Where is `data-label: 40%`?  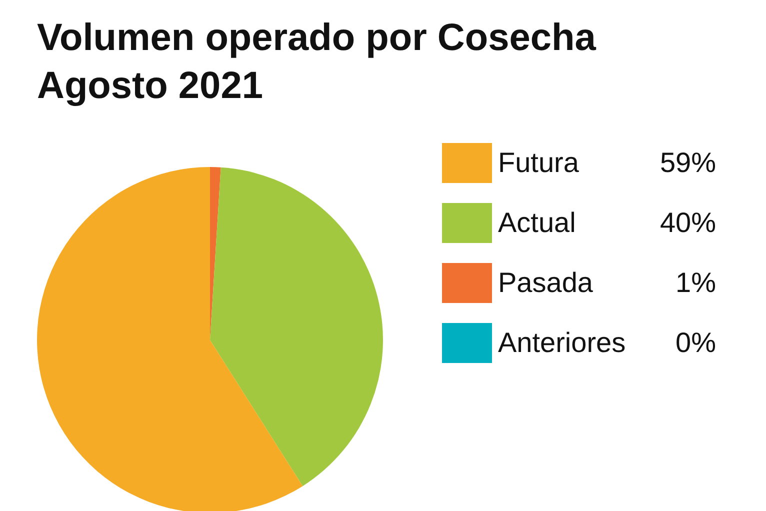
data-label: 40% is located at coordinates (687, 223).